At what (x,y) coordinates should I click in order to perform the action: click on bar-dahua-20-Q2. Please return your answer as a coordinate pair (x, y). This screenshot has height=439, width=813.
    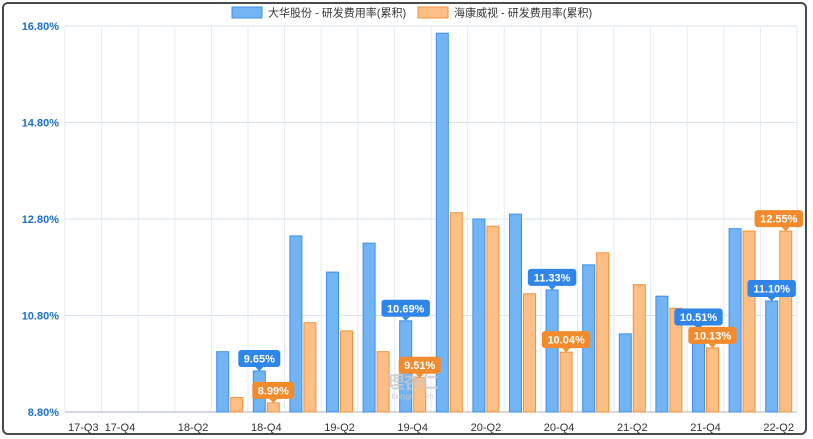
    Looking at the image, I should click on (479, 315).